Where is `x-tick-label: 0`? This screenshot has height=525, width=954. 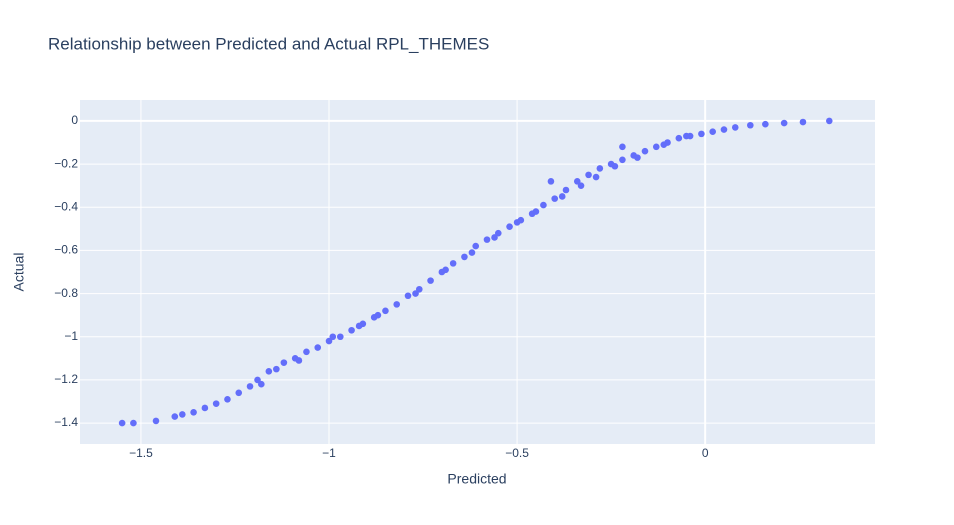
x-tick-label: 0 is located at coordinates (705, 453).